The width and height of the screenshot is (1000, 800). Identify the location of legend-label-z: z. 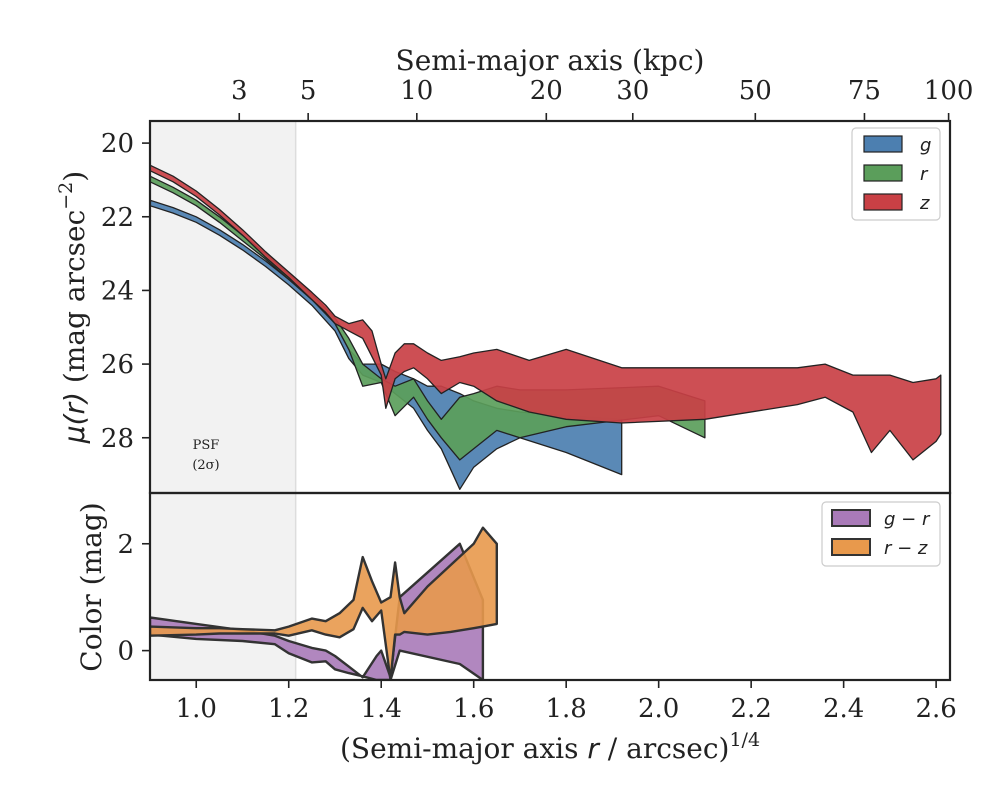
(924, 203).